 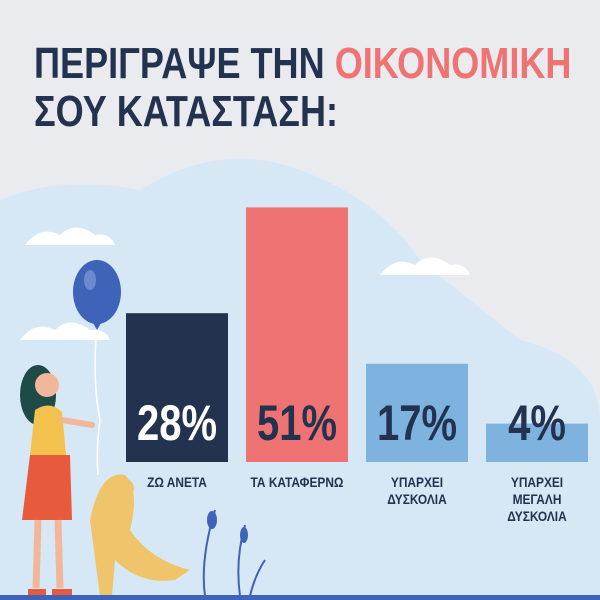 I want to click on title-line-2: ΣΟΥ ΚΑΤΑΣΤΑΣΗ:, so click(x=186, y=111).